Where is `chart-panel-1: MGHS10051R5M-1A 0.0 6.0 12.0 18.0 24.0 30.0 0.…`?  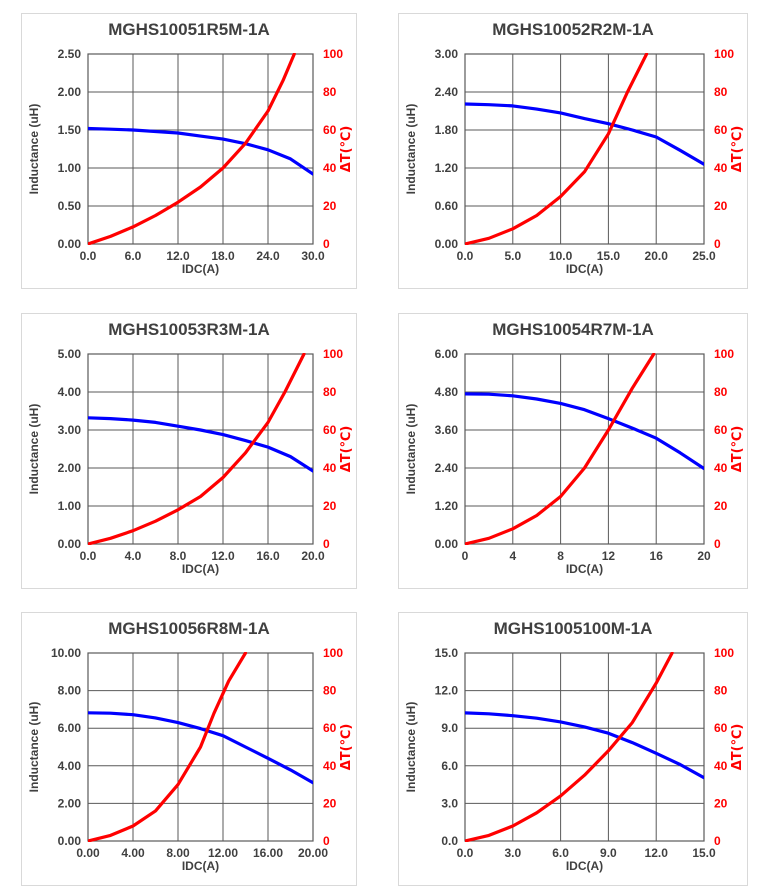
chart-panel-1: MGHS10051R5M-1A 0.0 6.0 12.0 18.0 24.0 30.0 0.… is located at coordinates (189, 151).